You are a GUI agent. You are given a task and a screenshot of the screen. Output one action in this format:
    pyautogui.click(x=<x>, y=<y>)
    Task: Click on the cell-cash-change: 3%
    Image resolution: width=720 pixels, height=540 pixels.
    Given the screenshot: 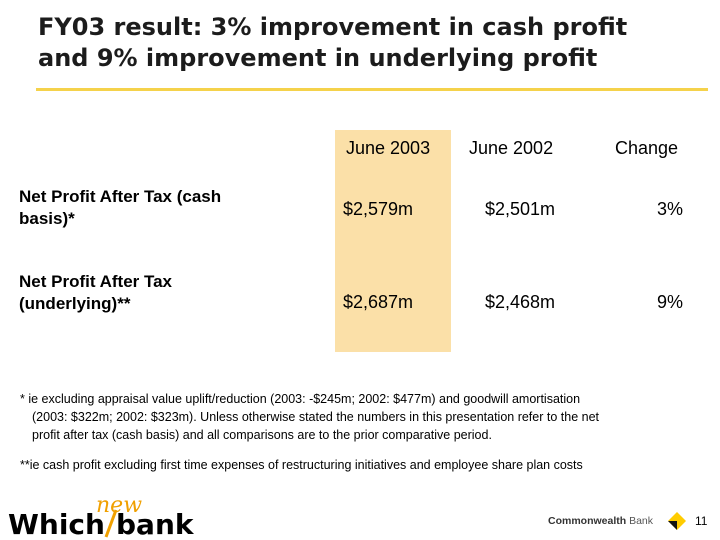 What is the action you would take?
    pyautogui.click(x=670, y=209)
    